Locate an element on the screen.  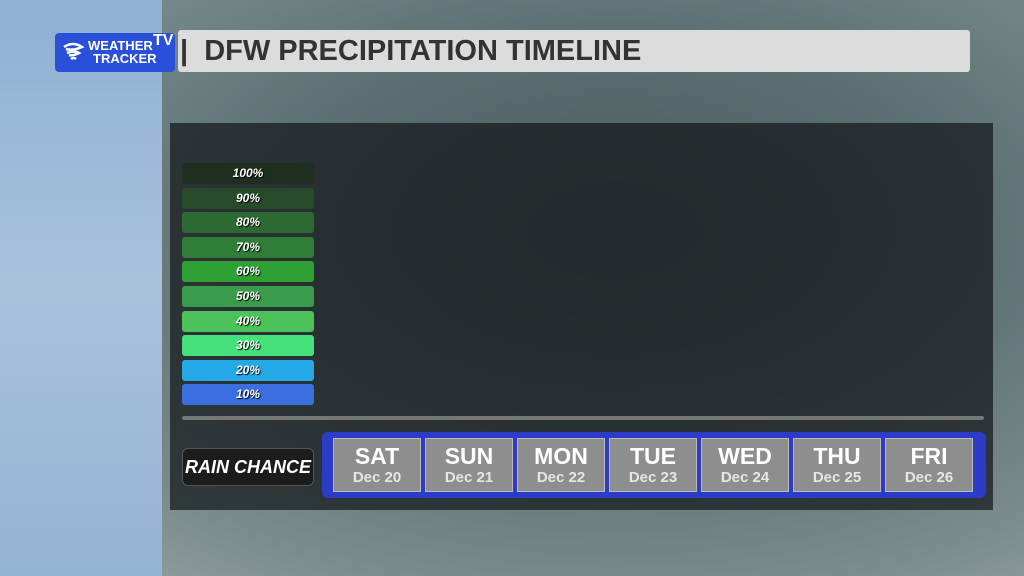
day-date: Dec 20 is located at coordinates (377, 477).